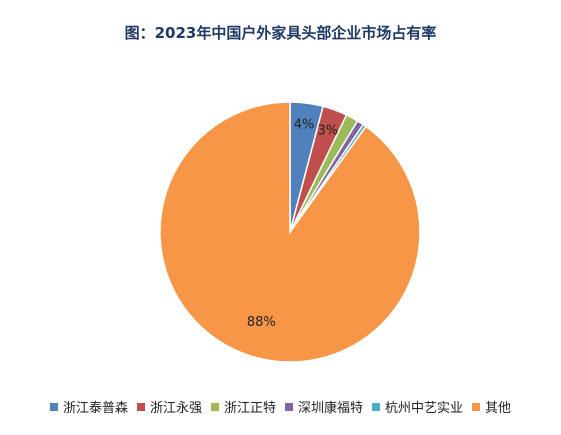 The width and height of the screenshot is (561, 435). I want to click on legend-item-1: 浙江永强, so click(169, 406).